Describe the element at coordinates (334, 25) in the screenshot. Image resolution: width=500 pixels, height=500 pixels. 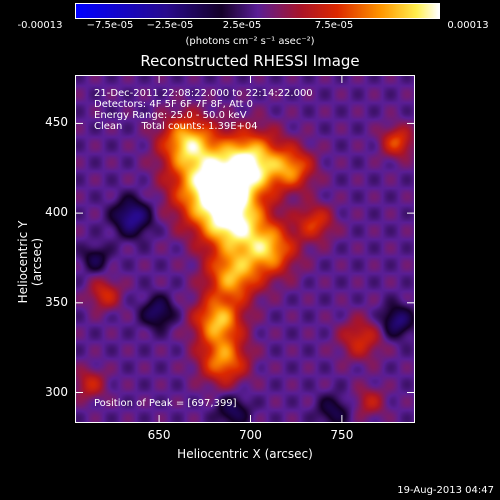
I see `colorbar-tick-label: 7.5e-05` at that location.